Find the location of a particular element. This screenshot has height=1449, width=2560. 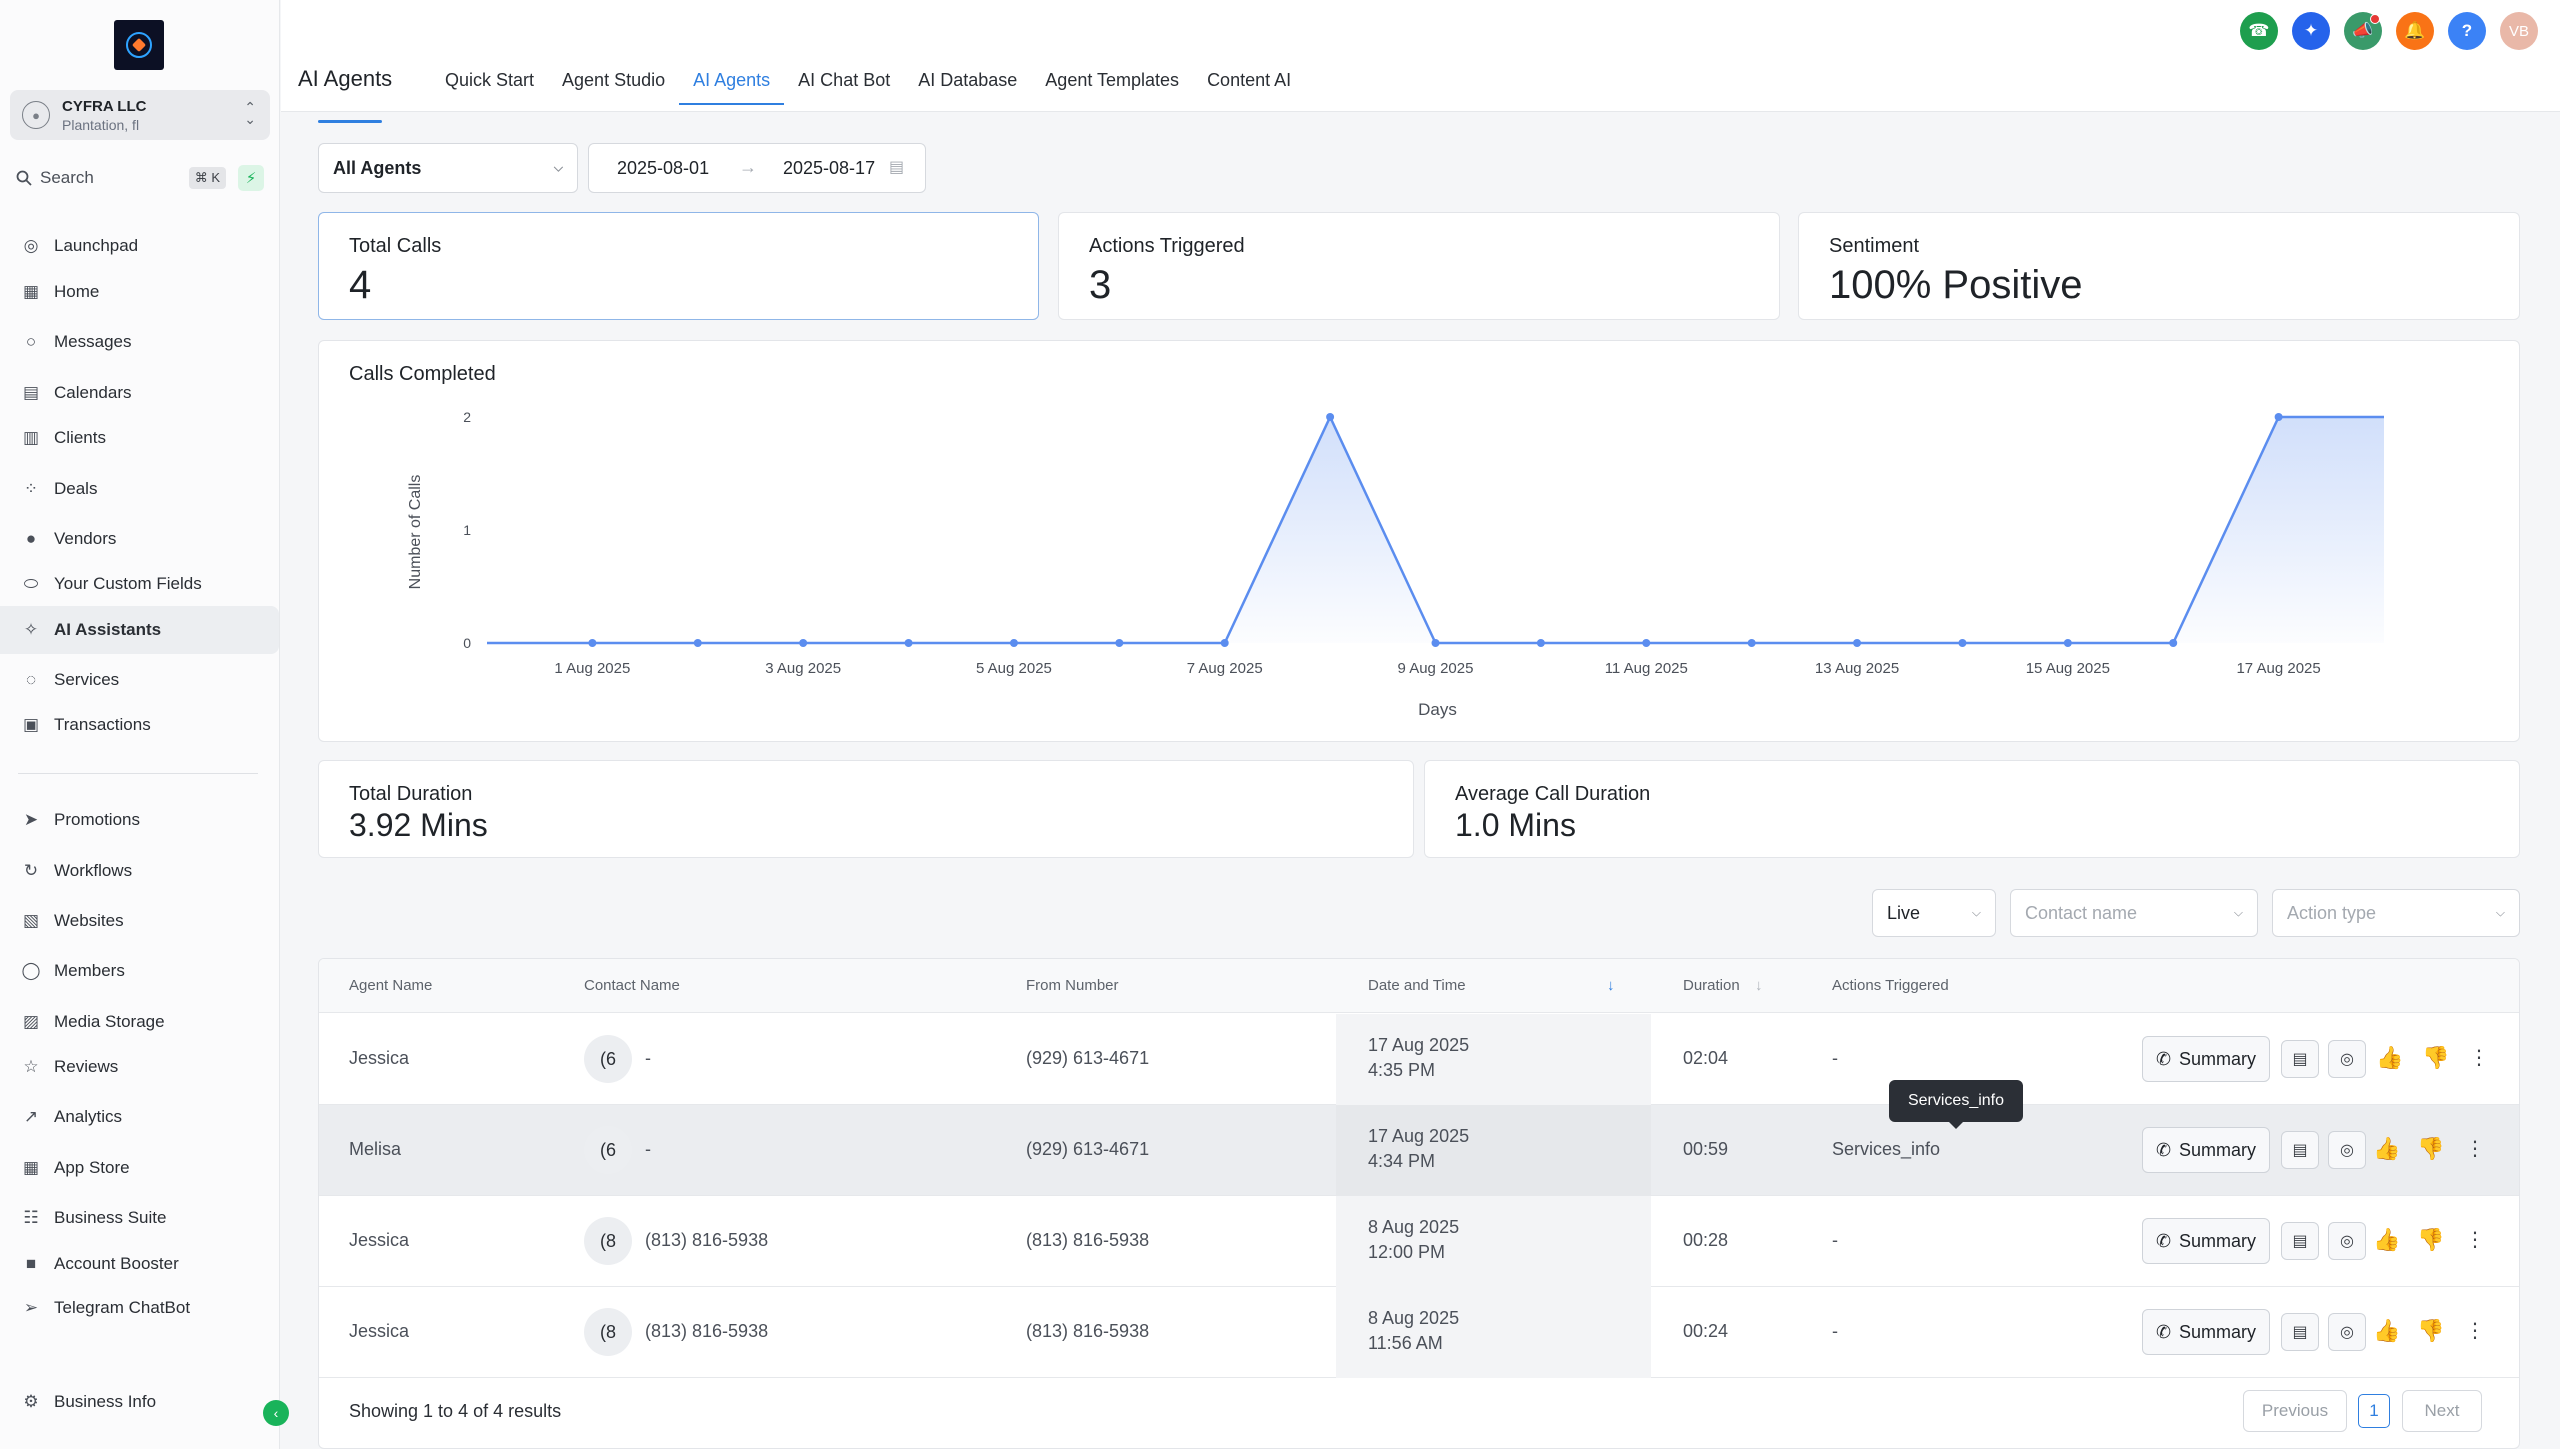

sidebar-item-app-store: ▦ App Store is located at coordinates (139, 1168).